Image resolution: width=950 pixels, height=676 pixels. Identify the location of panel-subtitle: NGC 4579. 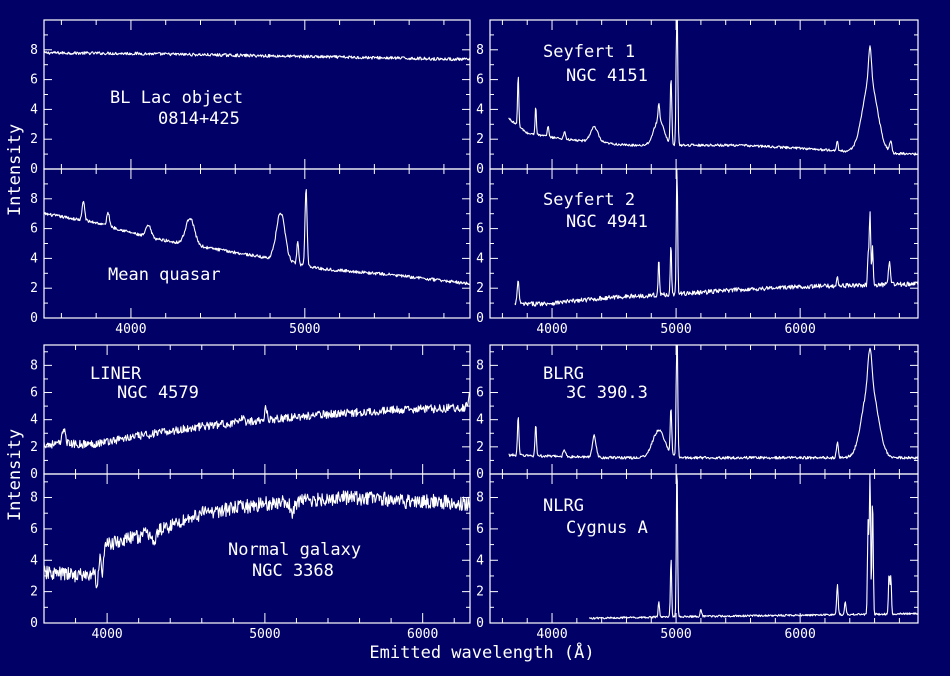
(158, 393).